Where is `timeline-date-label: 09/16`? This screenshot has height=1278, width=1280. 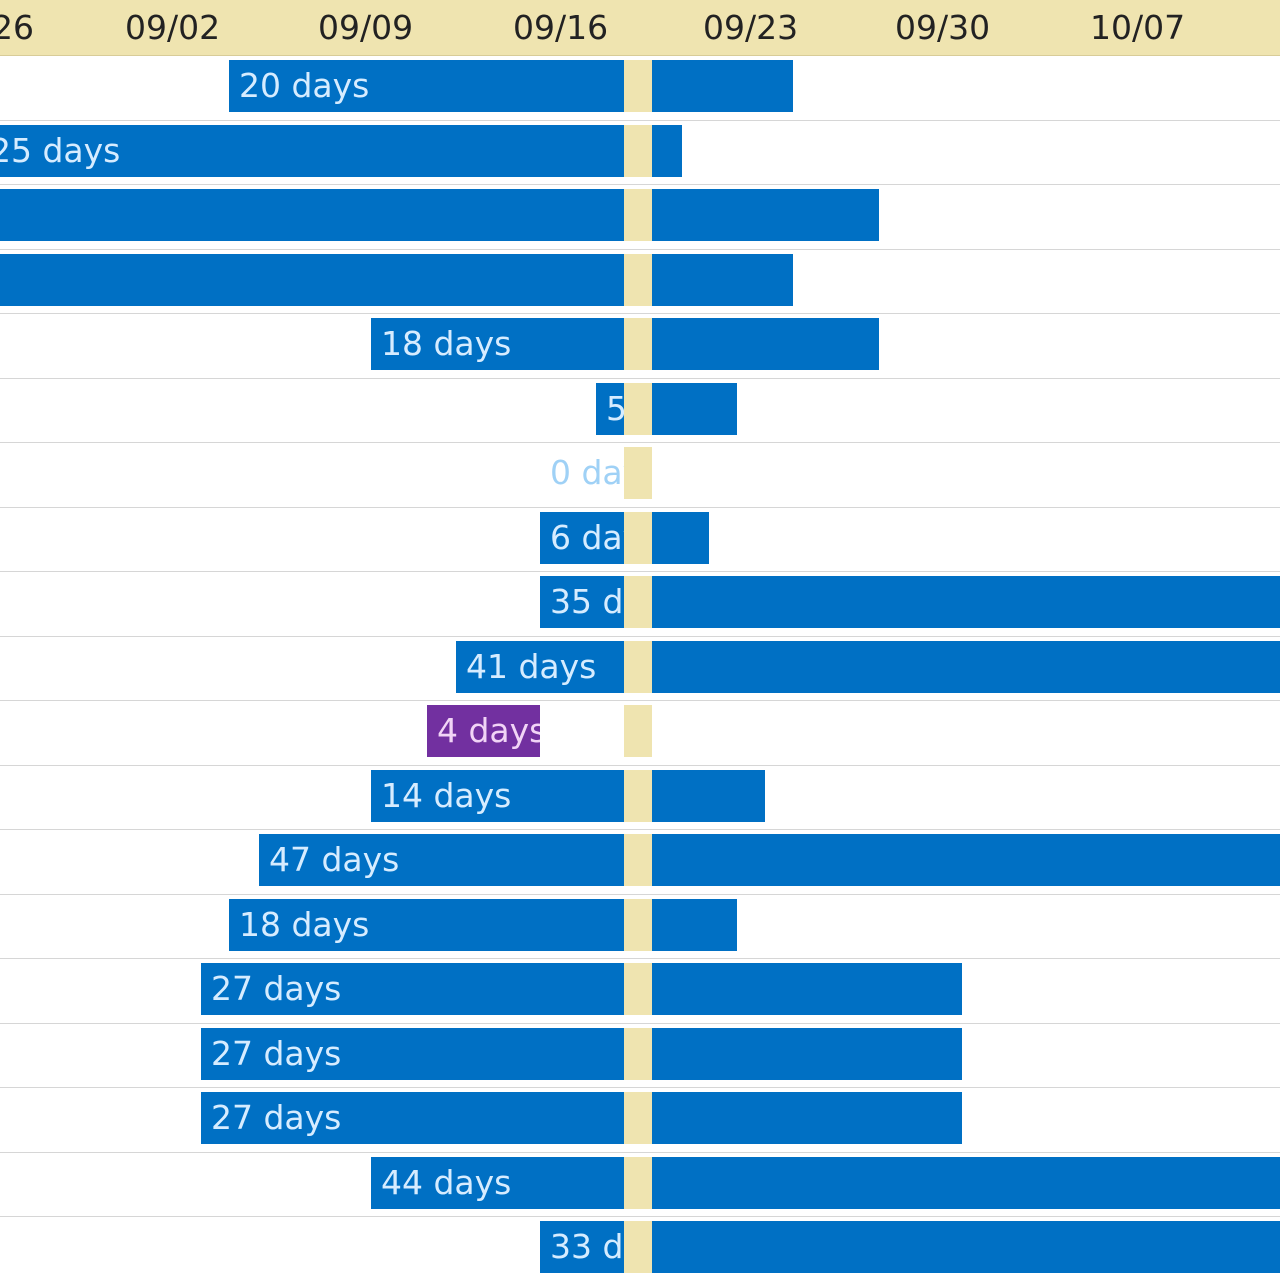 timeline-date-label: 09/16 is located at coordinates (561, 27).